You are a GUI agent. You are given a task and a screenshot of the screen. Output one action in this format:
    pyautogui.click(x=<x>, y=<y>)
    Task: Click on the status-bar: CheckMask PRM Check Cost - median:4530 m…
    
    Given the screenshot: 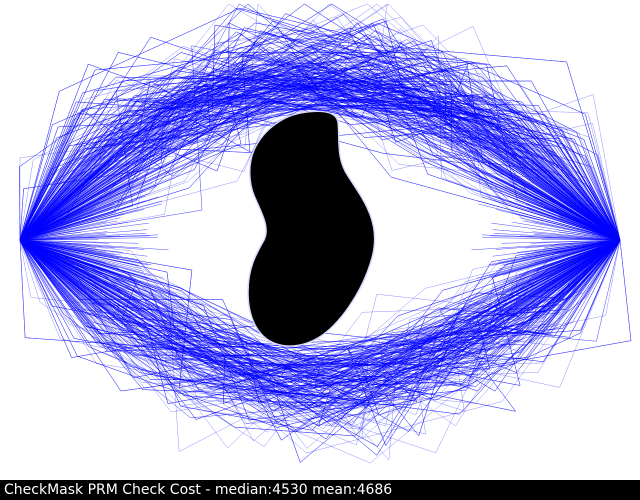 What is the action you would take?
    pyautogui.click(x=320, y=490)
    